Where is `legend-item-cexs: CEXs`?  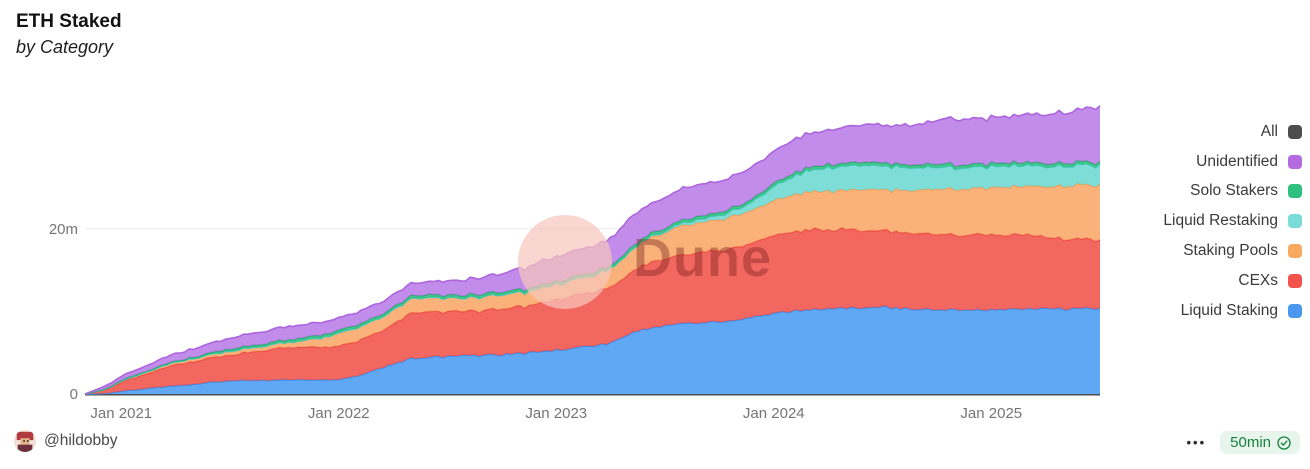 legend-item-cexs: CEXs is located at coordinates (1270, 281).